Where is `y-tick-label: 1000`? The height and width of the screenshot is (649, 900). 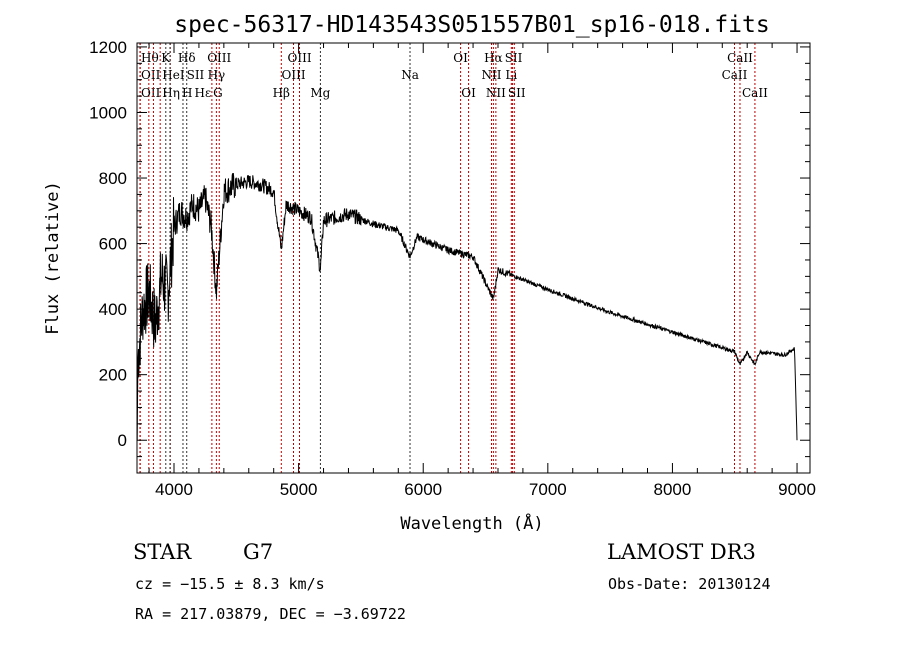
y-tick-label: 1000 is located at coordinates (108, 112).